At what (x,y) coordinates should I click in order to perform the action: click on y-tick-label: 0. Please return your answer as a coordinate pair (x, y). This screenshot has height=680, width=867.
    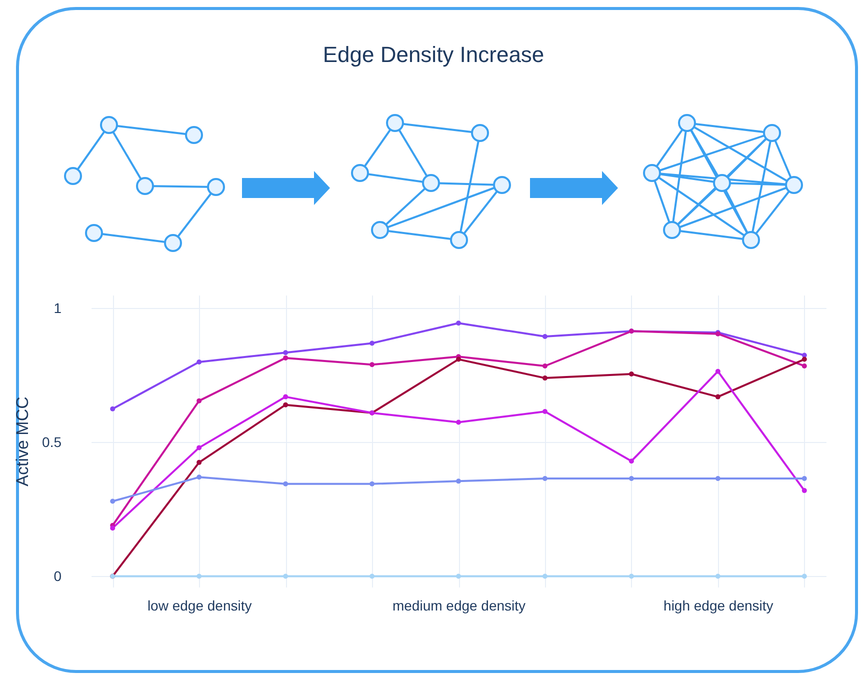
    Looking at the image, I should click on (58, 576).